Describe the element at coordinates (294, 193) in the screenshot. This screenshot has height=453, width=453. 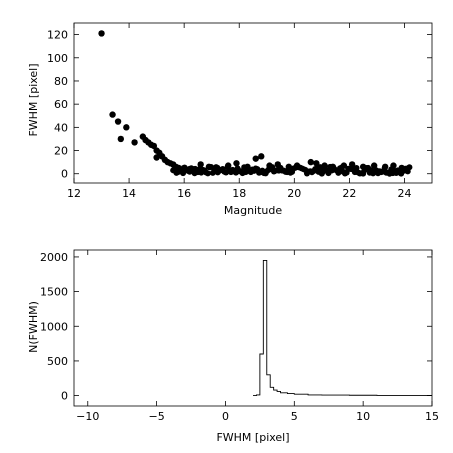
I see `scatter-xtick-label: 20` at that location.